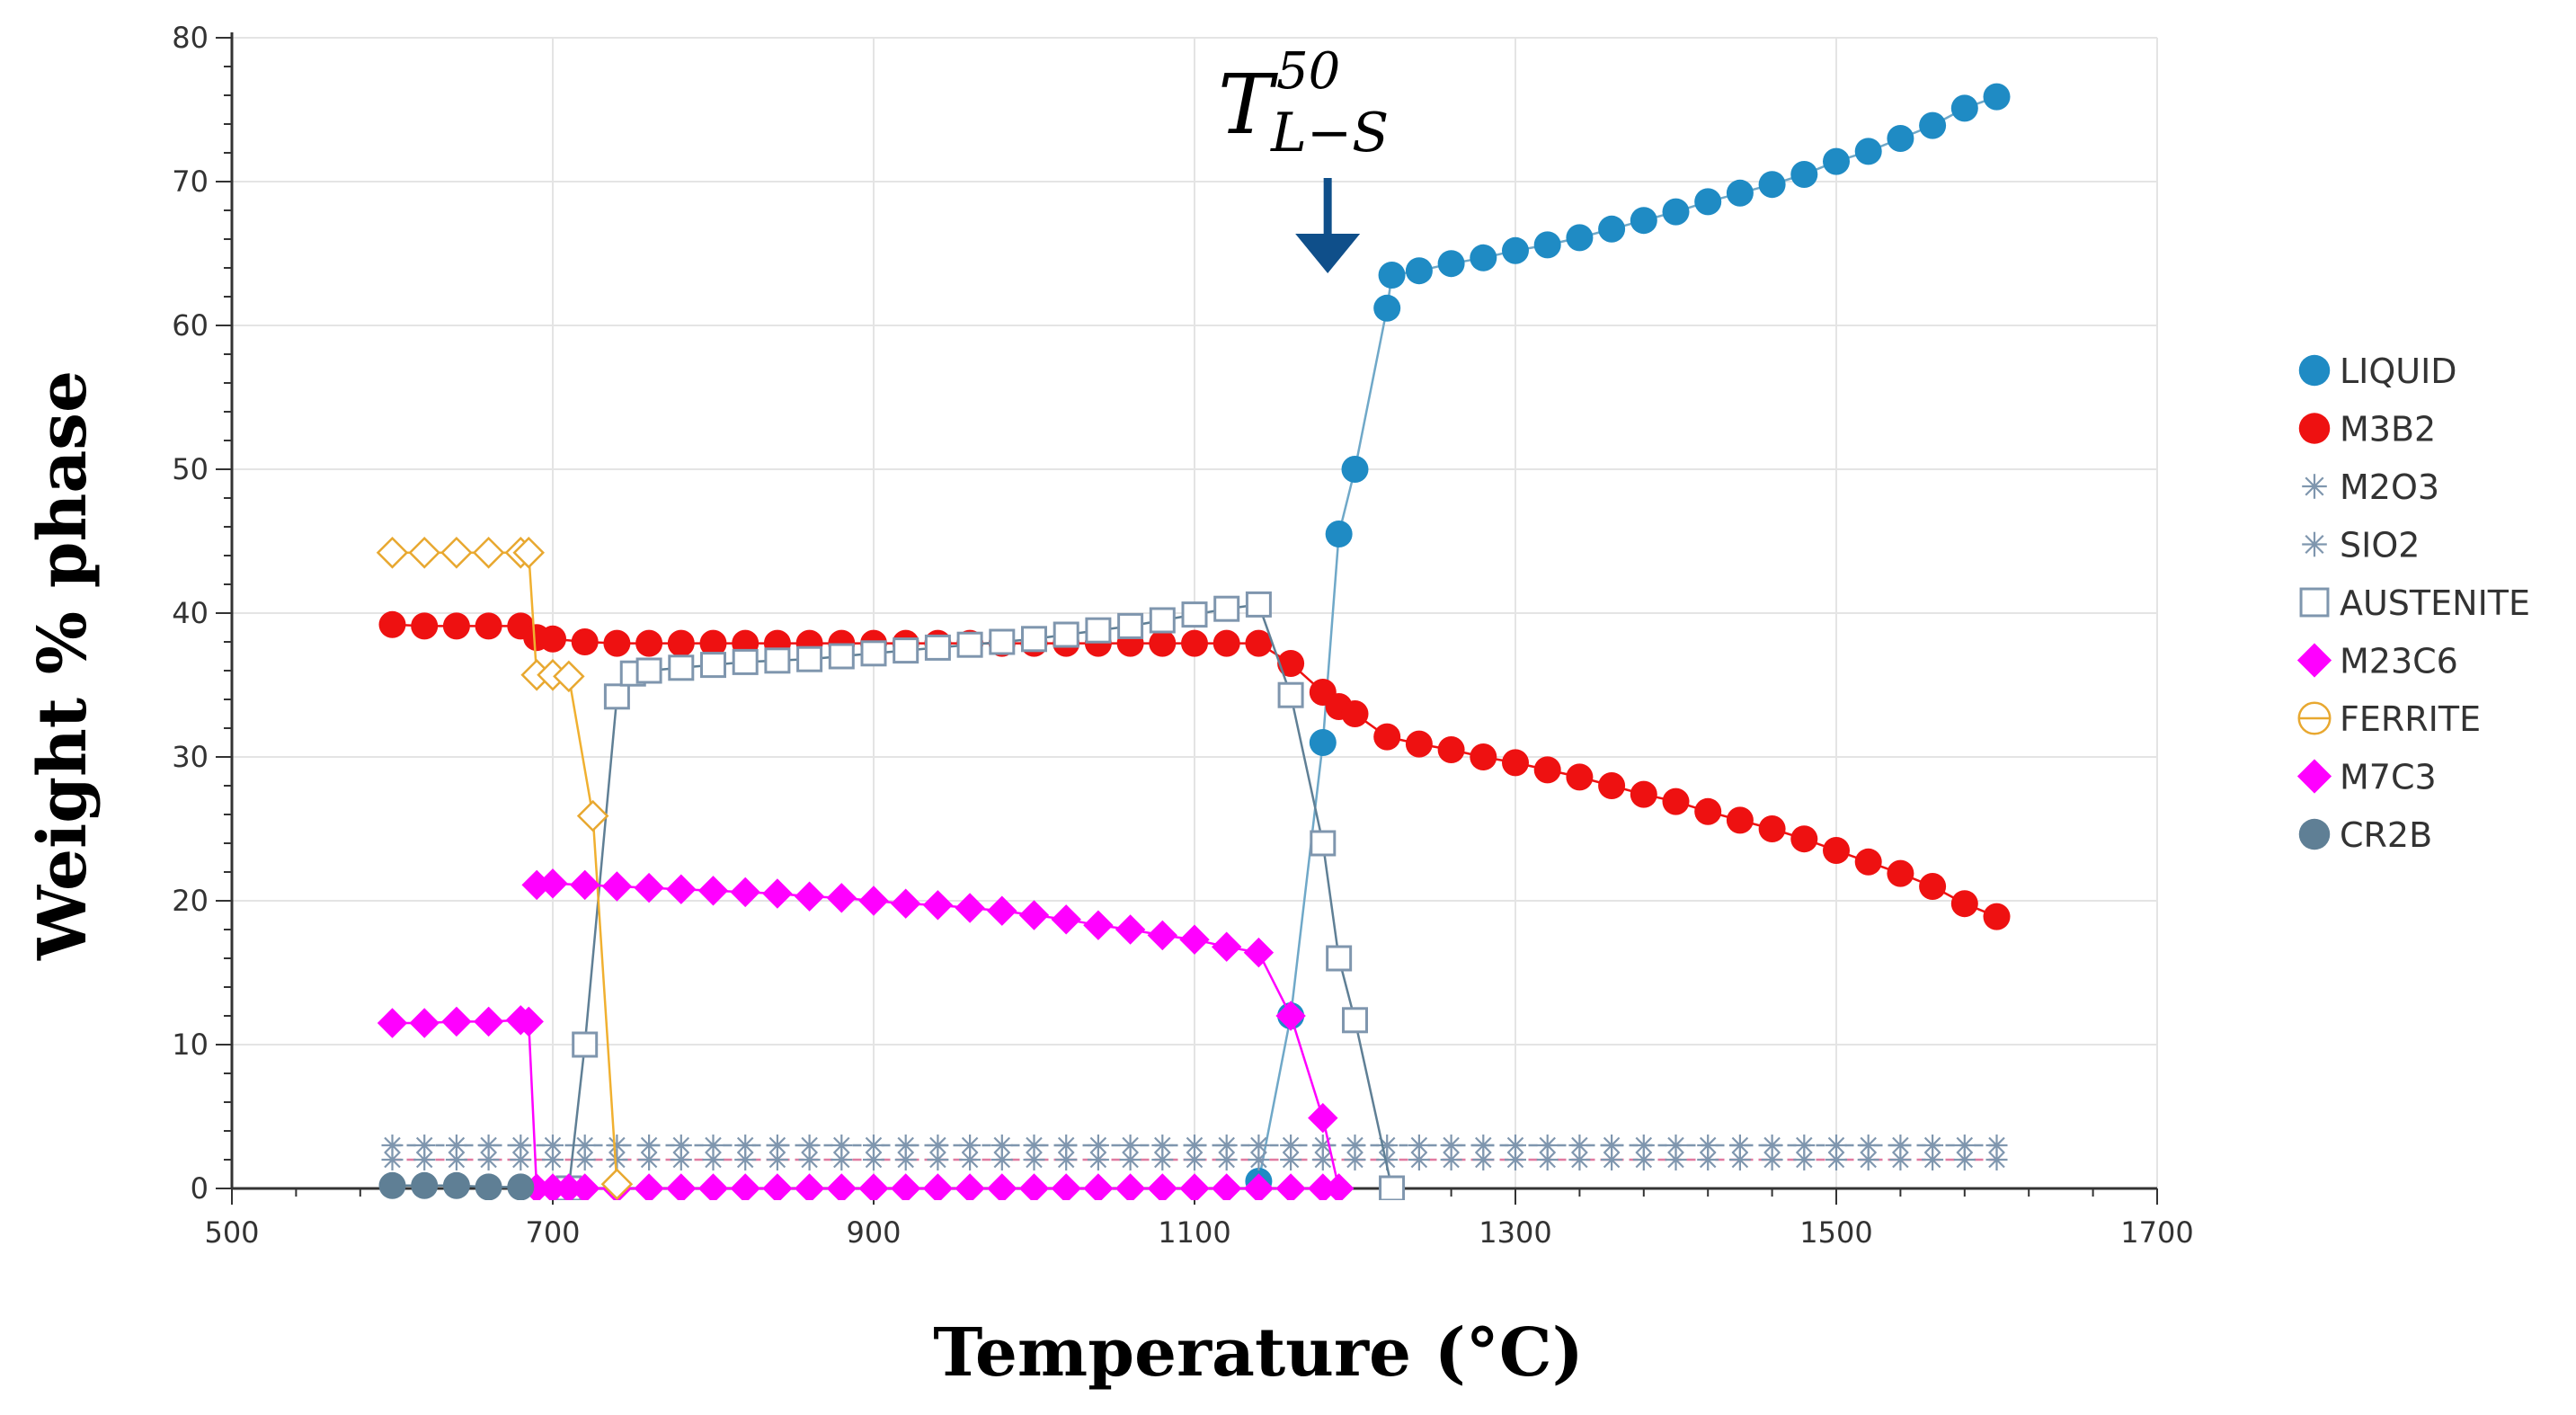 The width and height of the screenshot is (2576, 1415). Describe the element at coordinates (981, 895) in the screenshot. I see `series-austenite` at that location.